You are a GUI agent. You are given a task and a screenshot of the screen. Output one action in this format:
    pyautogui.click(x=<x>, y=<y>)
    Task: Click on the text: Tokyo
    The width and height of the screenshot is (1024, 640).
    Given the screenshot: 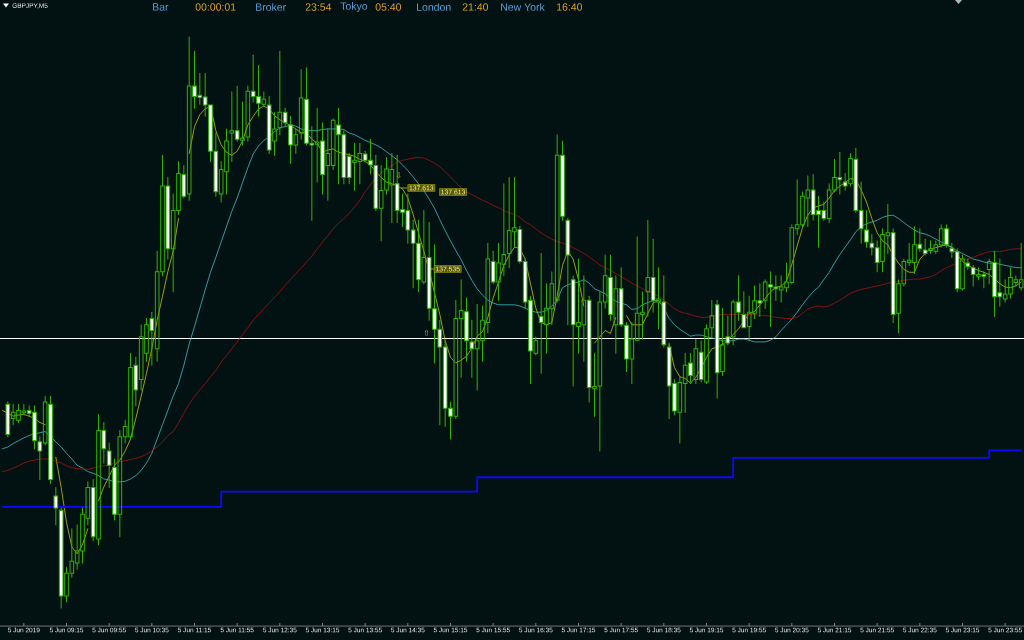 What is the action you would take?
    pyautogui.click(x=354, y=7)
    